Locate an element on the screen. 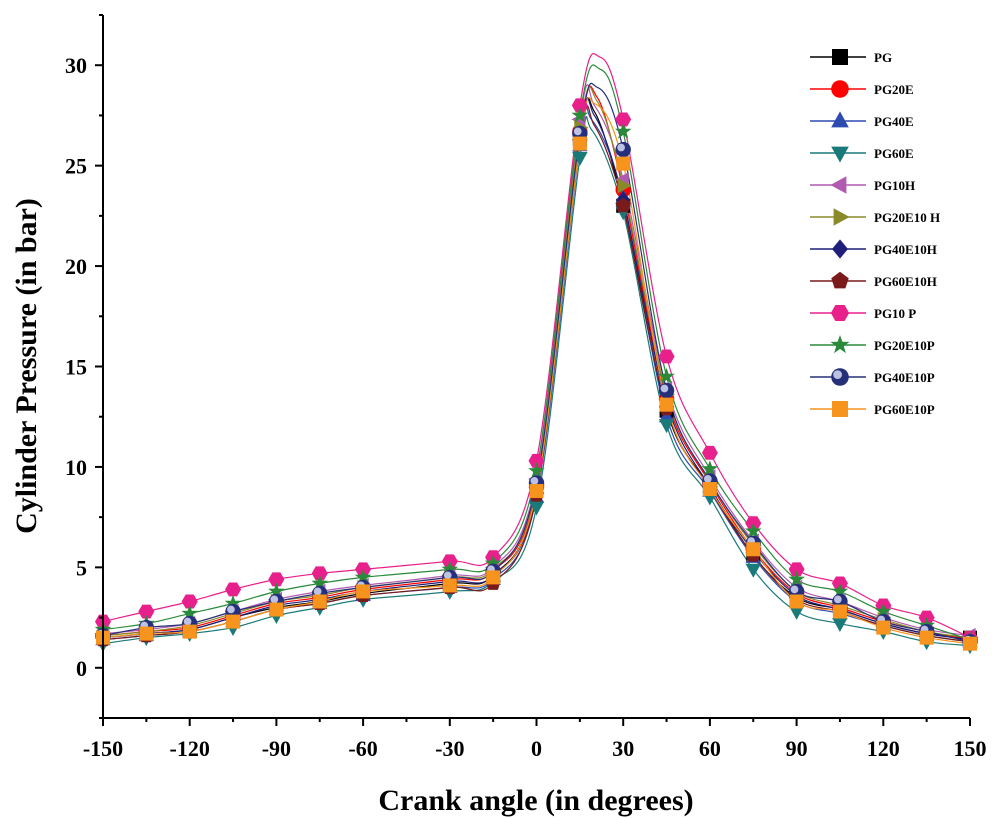  x-tick-label: 150 is located at coordinates (970, 748).